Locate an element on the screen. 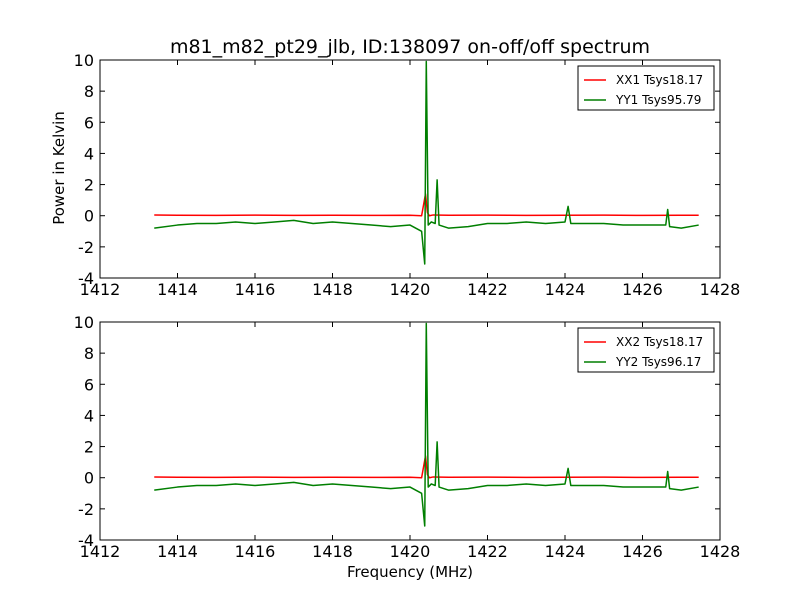 This screenshot has height=600, width=800. top-y-tick-label: 8 is located at coordinates (89, 91).